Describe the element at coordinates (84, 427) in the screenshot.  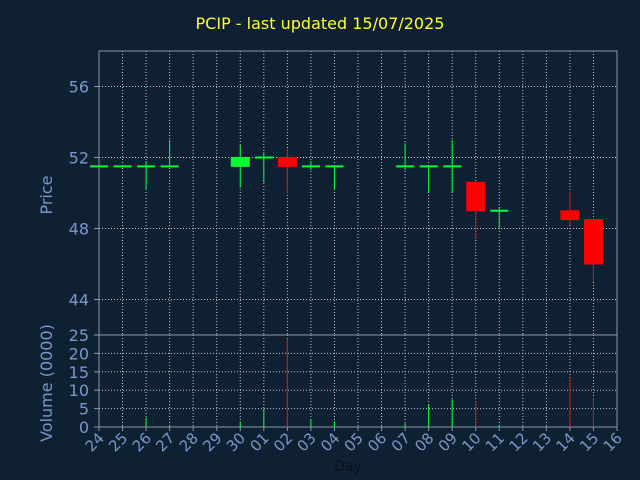
I see `volume-tick-label: 0` at that location.